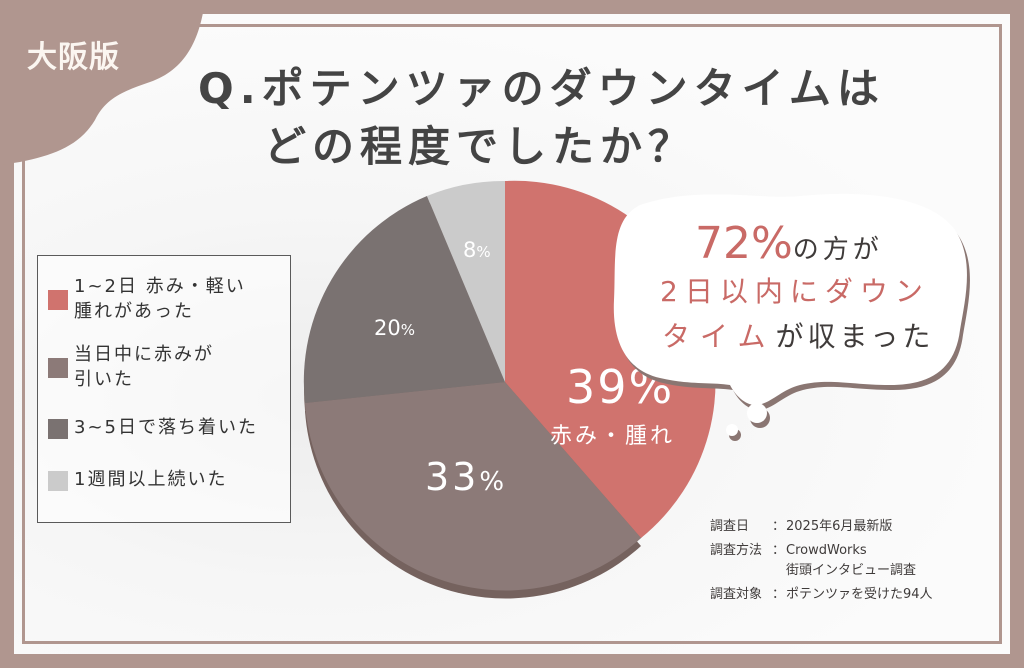 The width and height of the screenshot is (1024, 668). Describe the element at coordinates (58, 368) in the screenshot. I see `legend-swatch-mauve` at that location.